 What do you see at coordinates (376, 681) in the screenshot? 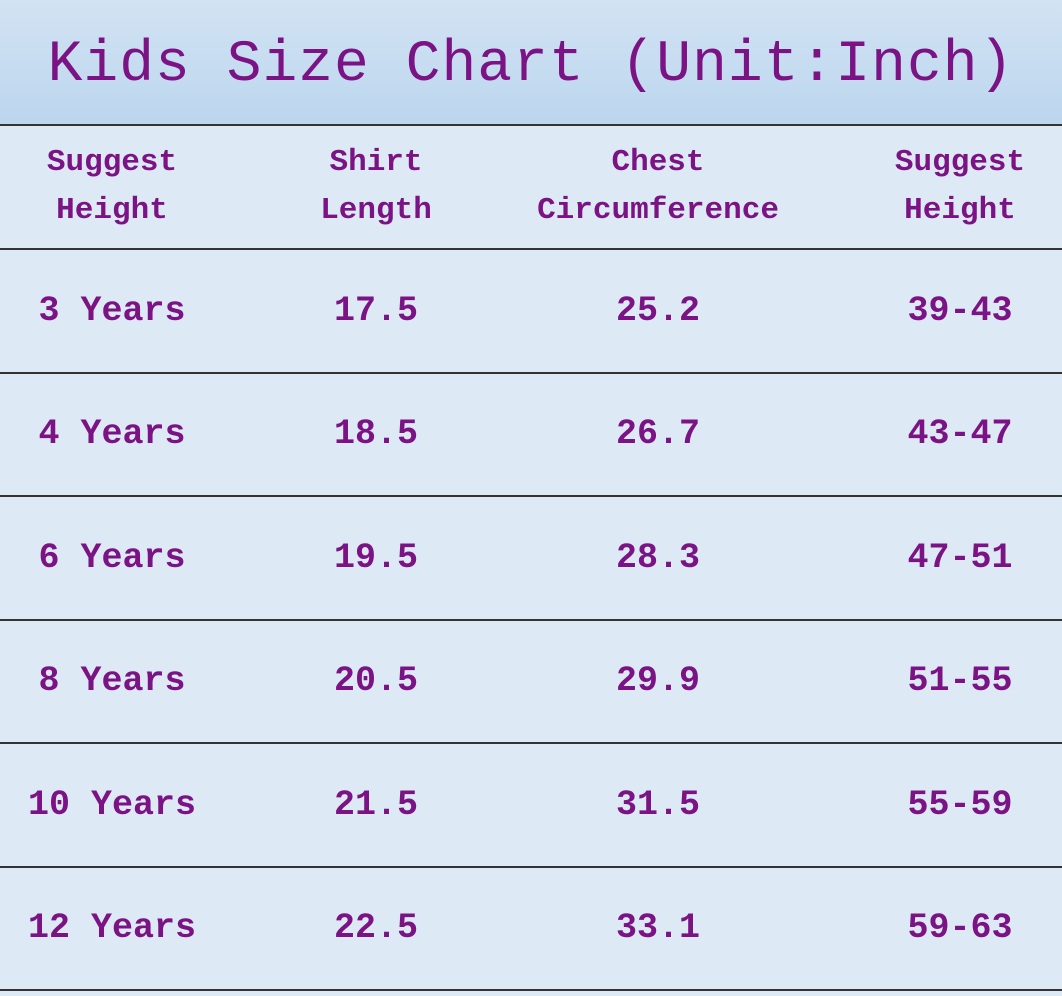
I see `table-cell: 20.5` at bounding box center [376, 681].